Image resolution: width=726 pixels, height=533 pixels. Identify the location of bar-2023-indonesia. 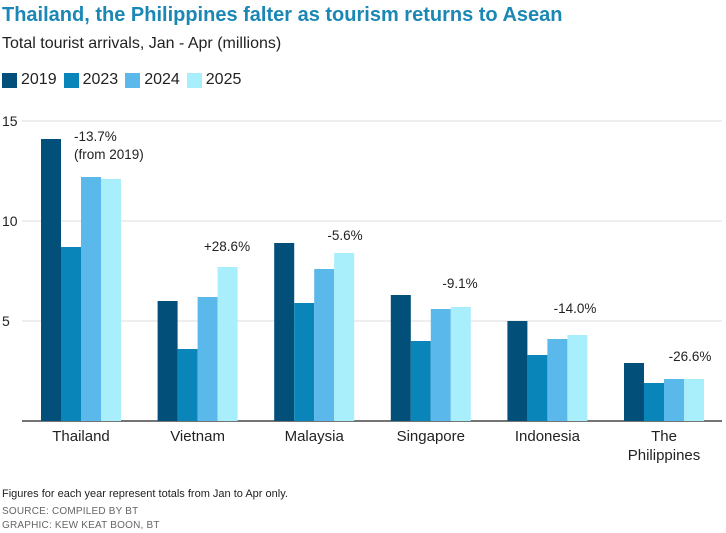
(537, 388).